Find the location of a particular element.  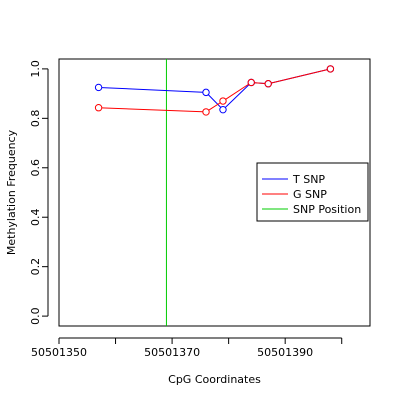

x-axis: 50501350 50501370 50501390 is located at coordinates (187, 348).